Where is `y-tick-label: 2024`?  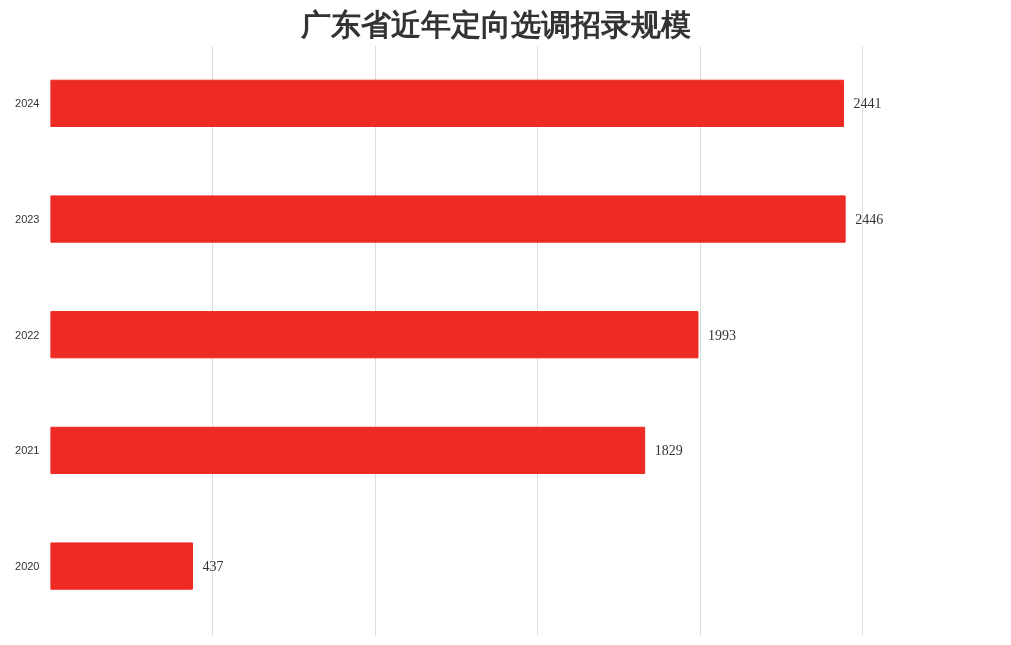
y-tick-label: 2024 is located at coordinates (27, 103).